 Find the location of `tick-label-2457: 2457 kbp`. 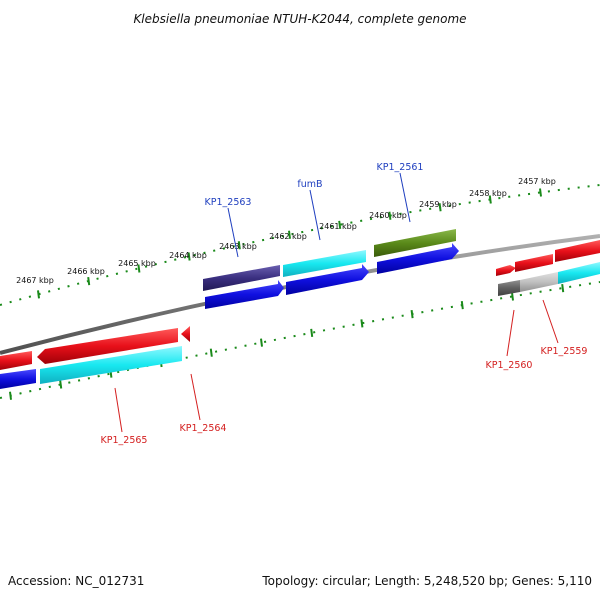

tick-label-2457: 2457 kbp is located at coordinates (537, 181).